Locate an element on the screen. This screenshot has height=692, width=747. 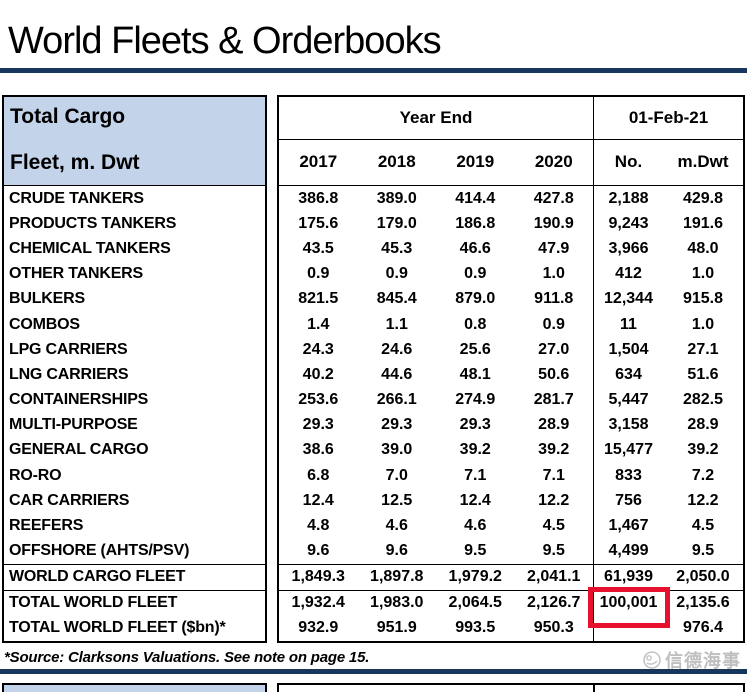
table-cell: 15,477 is located at coordinates (628, 450).